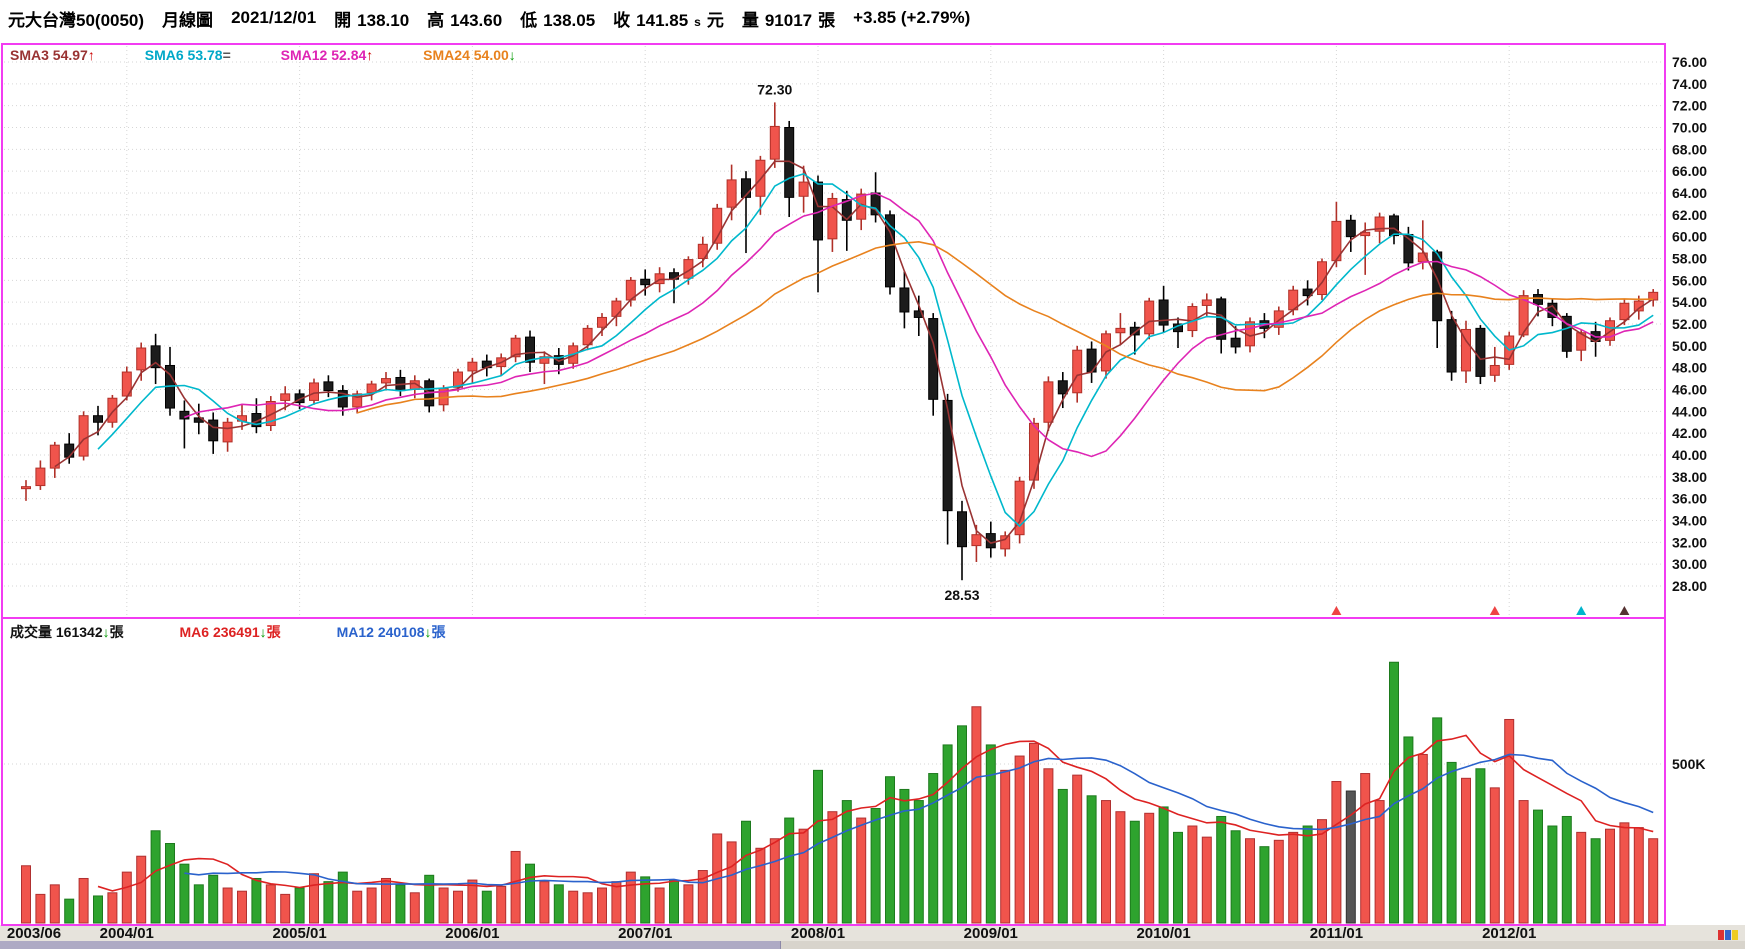 The height and width of the screenshot is (949, 1745). What do you see at coordinates (1689, 324) in the screenshot?
I see `svg-text: 52.00` at bounding box center [1689, 324].